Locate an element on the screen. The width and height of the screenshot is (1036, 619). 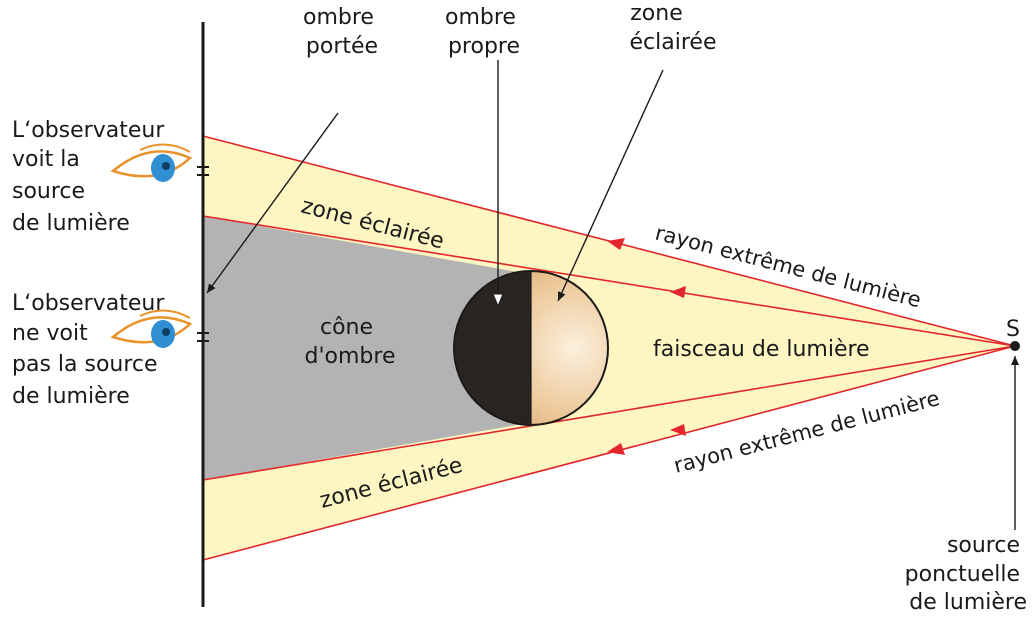
shadow-cone is located at coordinates (368, 348).